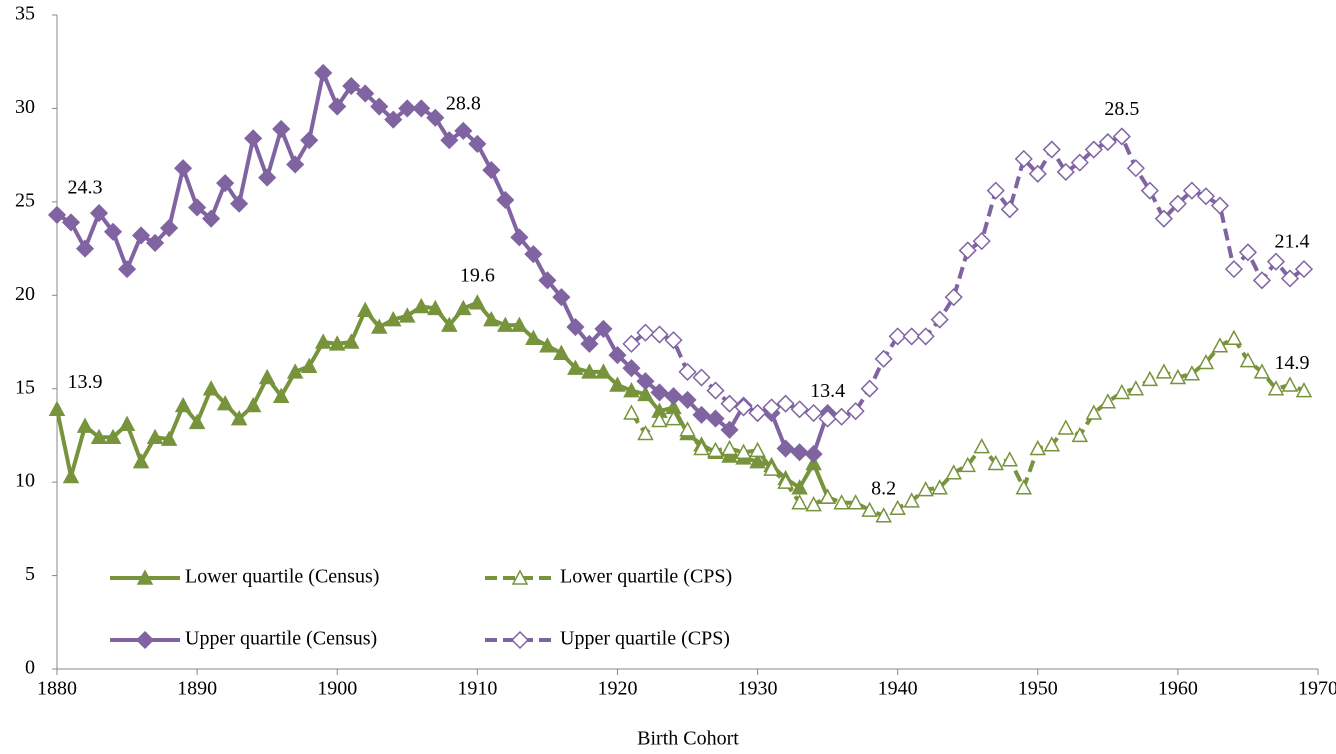  Describe the element at coordinates (85, 382) in the screenshot. I see `data-label: 13.9` at that location.